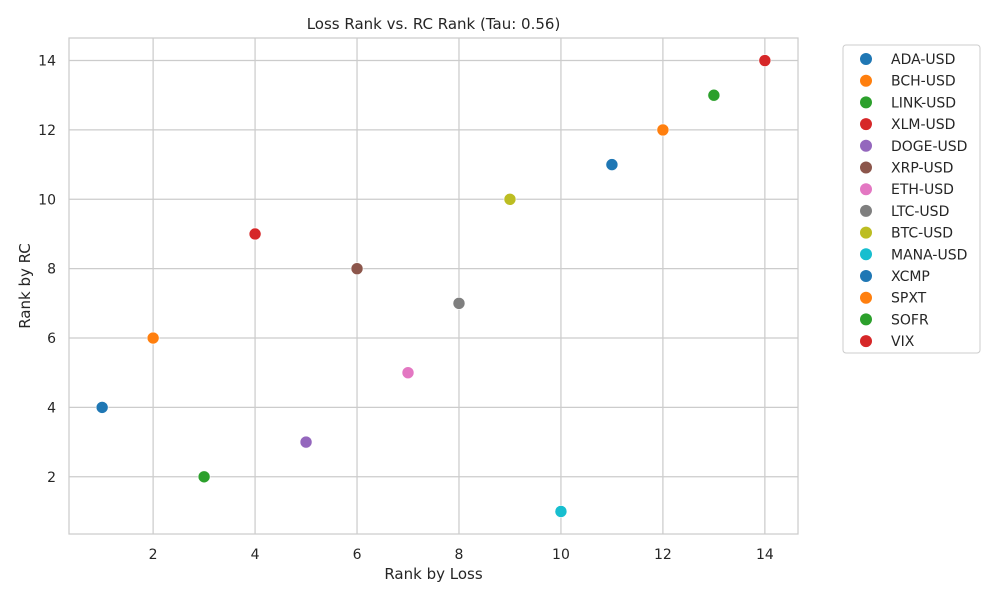 The height and width of the screenshot is (600, 1000). What do you see at coordinates (25, 286) in the screenshot?
I see `y-axis-label: Rank by RC` at bounding box center [25, 286].